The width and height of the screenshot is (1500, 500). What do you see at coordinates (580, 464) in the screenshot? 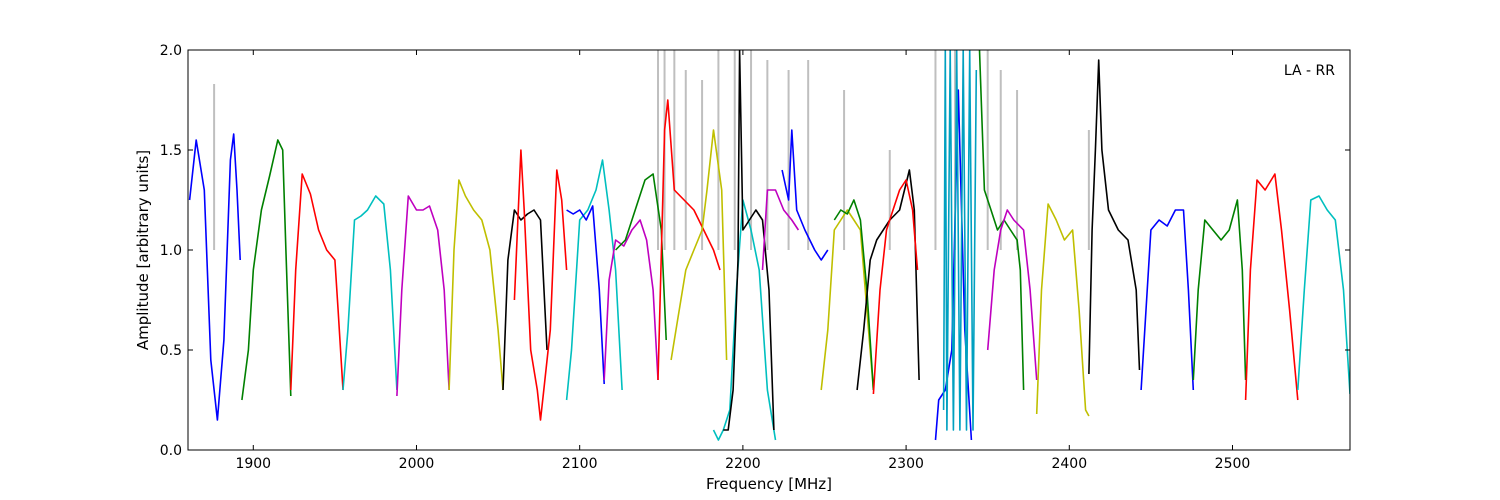
I see `x-tick-label: 2100` at bounding box center [580, 464].